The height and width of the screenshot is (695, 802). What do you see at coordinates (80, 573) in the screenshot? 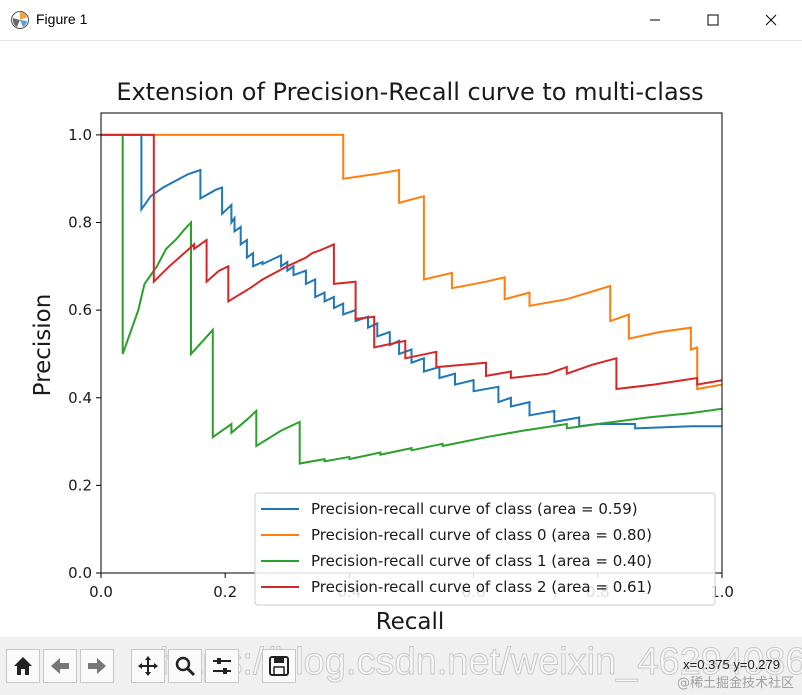
I see `y-tick-label: 0.0` at bounding box center [80, 573].